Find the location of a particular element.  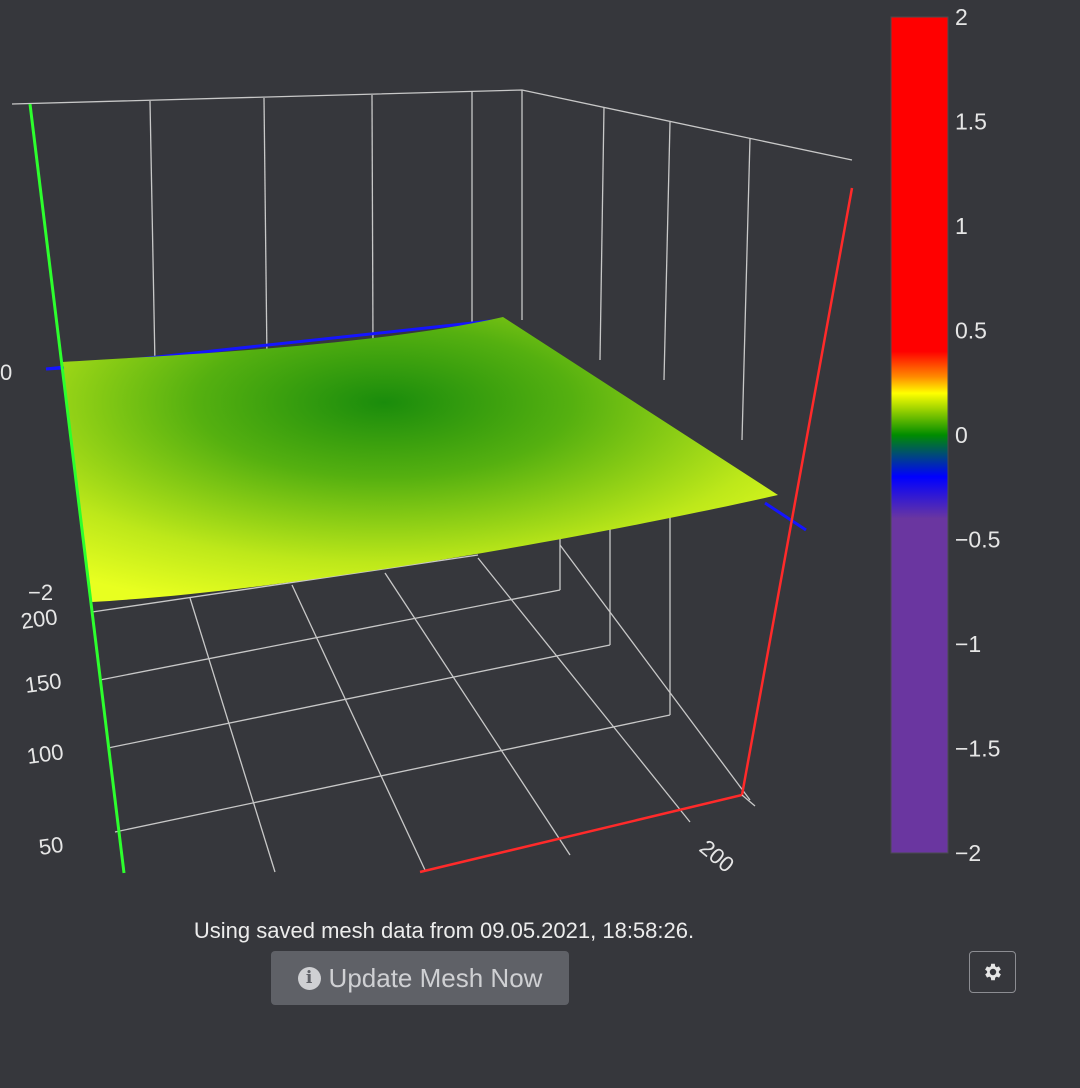

colorbar-tick-label: 0 is located at coordinates (961, 435).